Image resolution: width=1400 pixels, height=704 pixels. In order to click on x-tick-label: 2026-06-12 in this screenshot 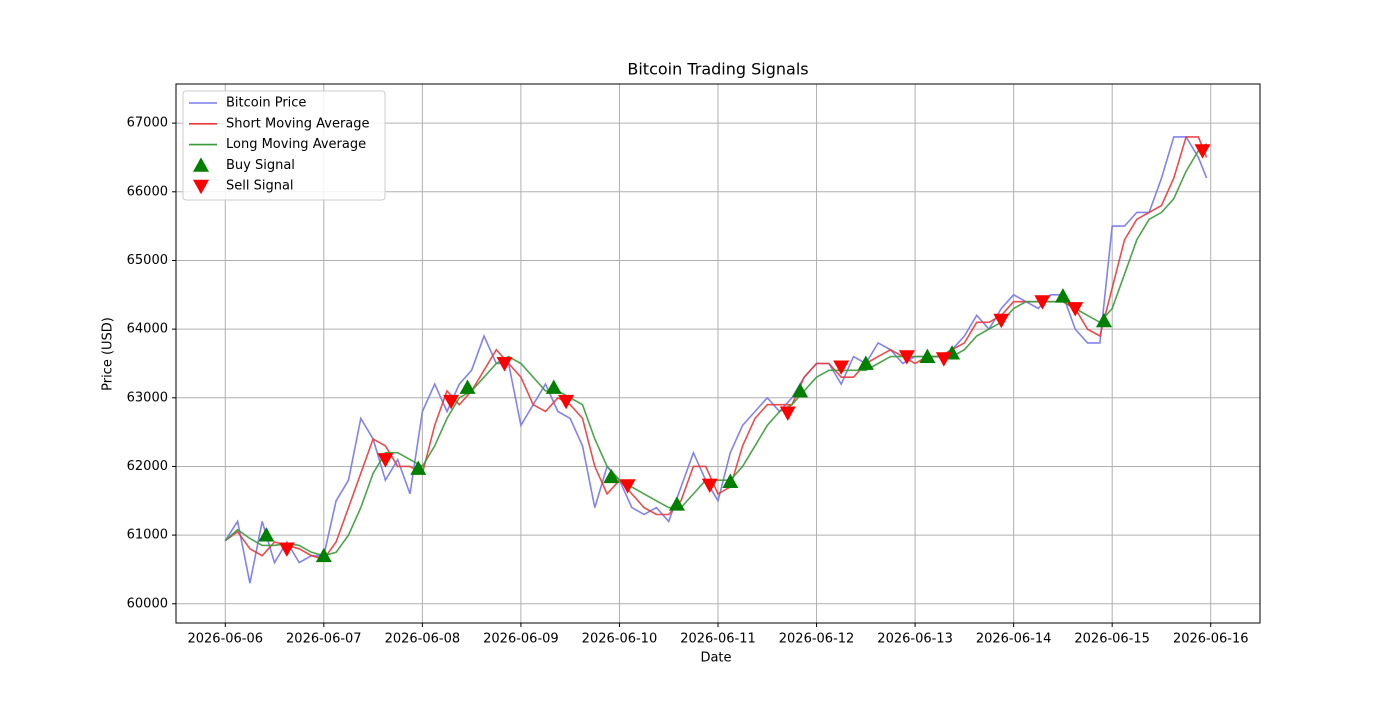, I will do `click(817, 639)`.